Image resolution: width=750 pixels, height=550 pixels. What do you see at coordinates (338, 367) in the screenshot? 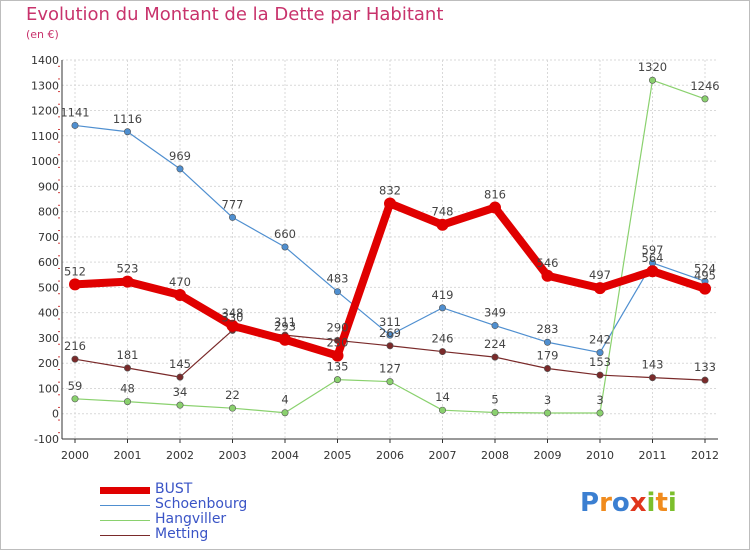
I see `data-label: 135` at bounding box center [338, 367].